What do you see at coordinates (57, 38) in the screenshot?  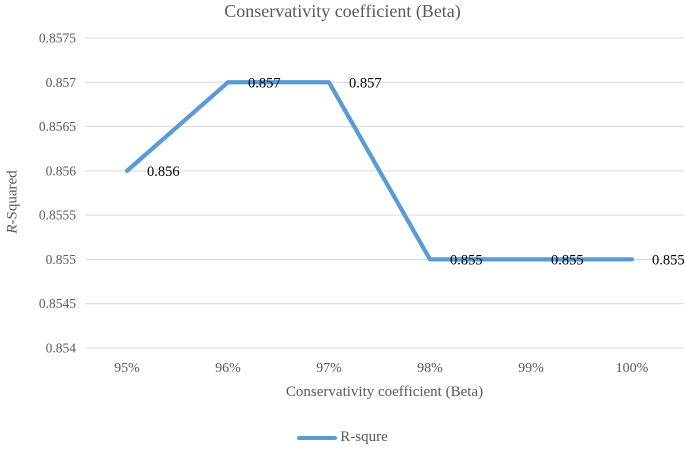 I see `y-tick-label: 0.8575` at bounding box center [57, 38].